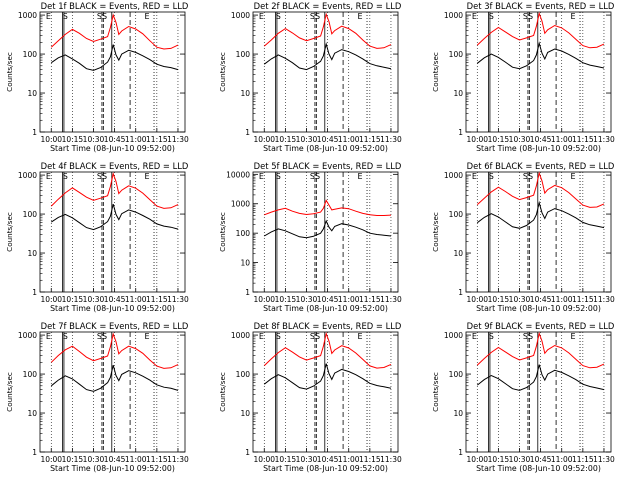 The width and height of the screenshot is (640, 480). I want to click on plot-title: Det 7f BLACK = Events, RED = LLD, so click(115, 326).